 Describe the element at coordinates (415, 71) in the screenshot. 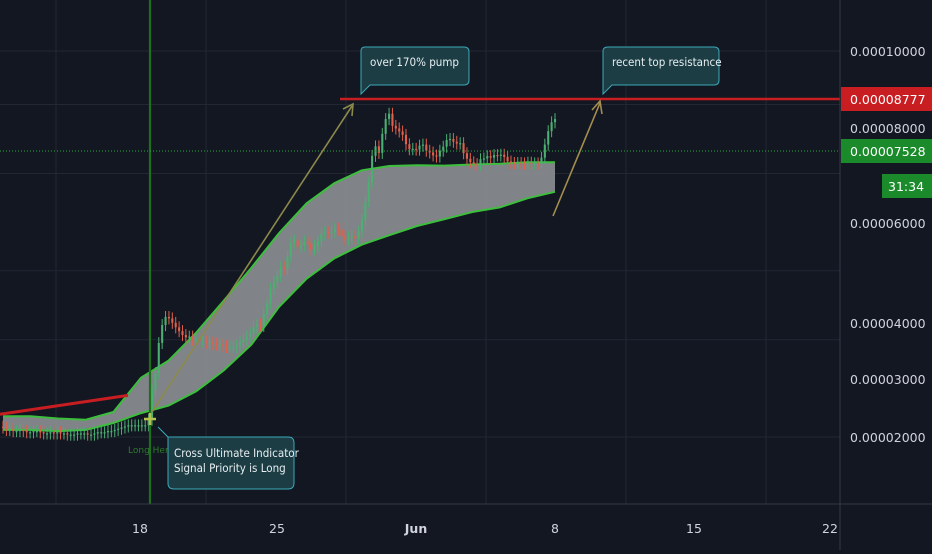

I see `pump-callout: over 170% pump` at that location.